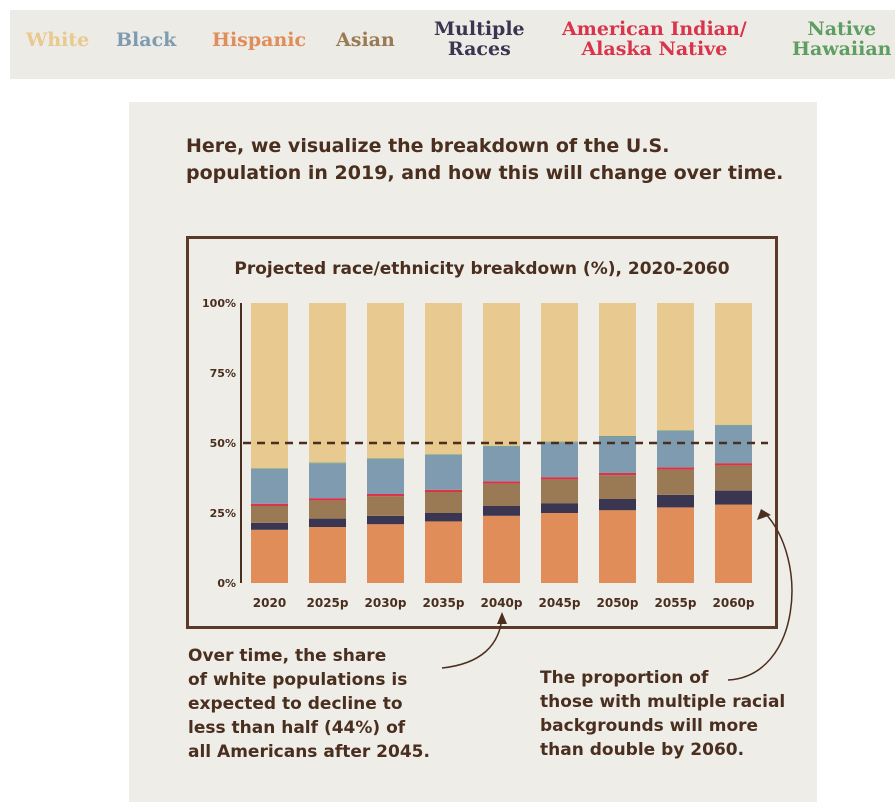 This screenshot has height=802, width=895. I want to click on legend-native-hawaiian: Native Hawaiian, so click(842, 39).